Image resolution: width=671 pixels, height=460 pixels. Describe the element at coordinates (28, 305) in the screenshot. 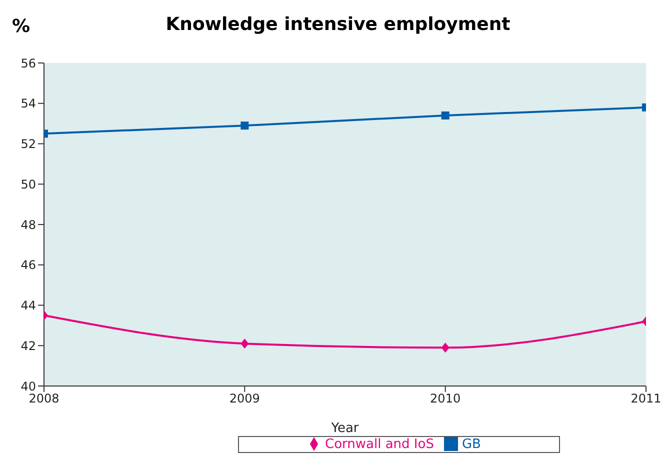

I see `y-tick-label: 44` at that location.